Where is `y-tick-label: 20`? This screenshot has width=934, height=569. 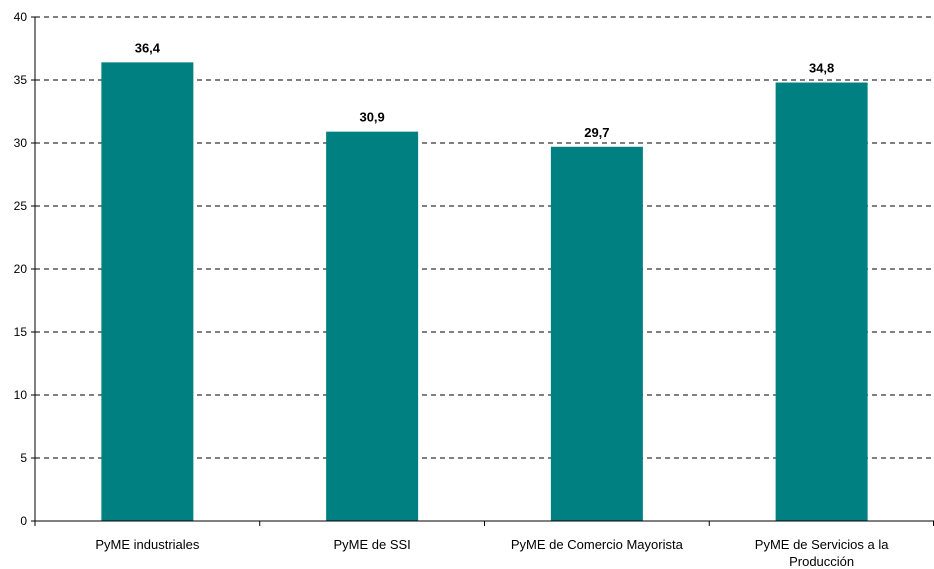
y-tick-label: 20 is located at coordinates (21, 269).